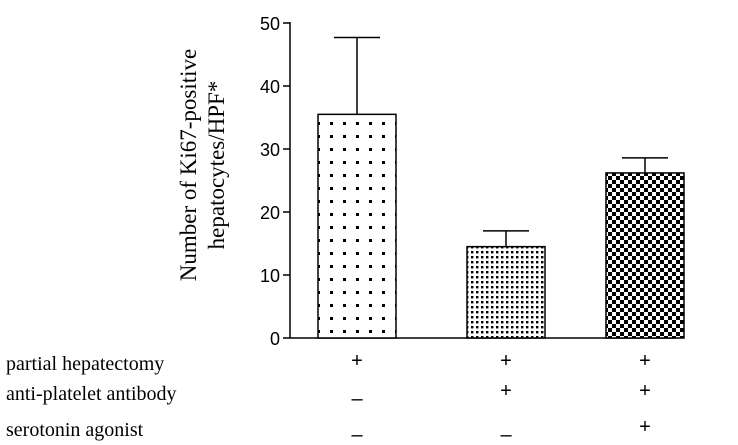 The image size is (738, 445). Describe the element at coordinates (188, 165) in the screenshot. I see `y-axis-title-line1: Number of Ki67-positive` at that location.